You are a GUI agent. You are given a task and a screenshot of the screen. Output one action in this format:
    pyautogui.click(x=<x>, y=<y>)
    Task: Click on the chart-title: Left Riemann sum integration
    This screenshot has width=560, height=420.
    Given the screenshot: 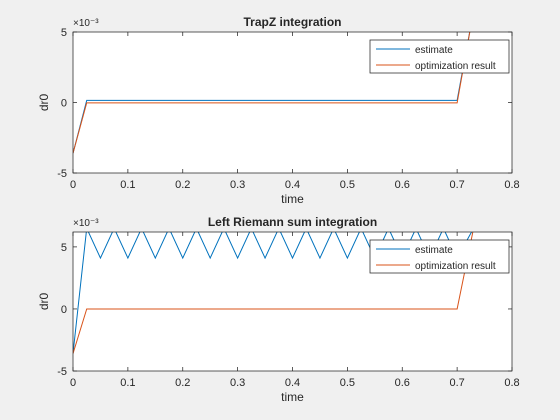 What is the action you would take?
    pyautogui.click(x=292, y=222)
    